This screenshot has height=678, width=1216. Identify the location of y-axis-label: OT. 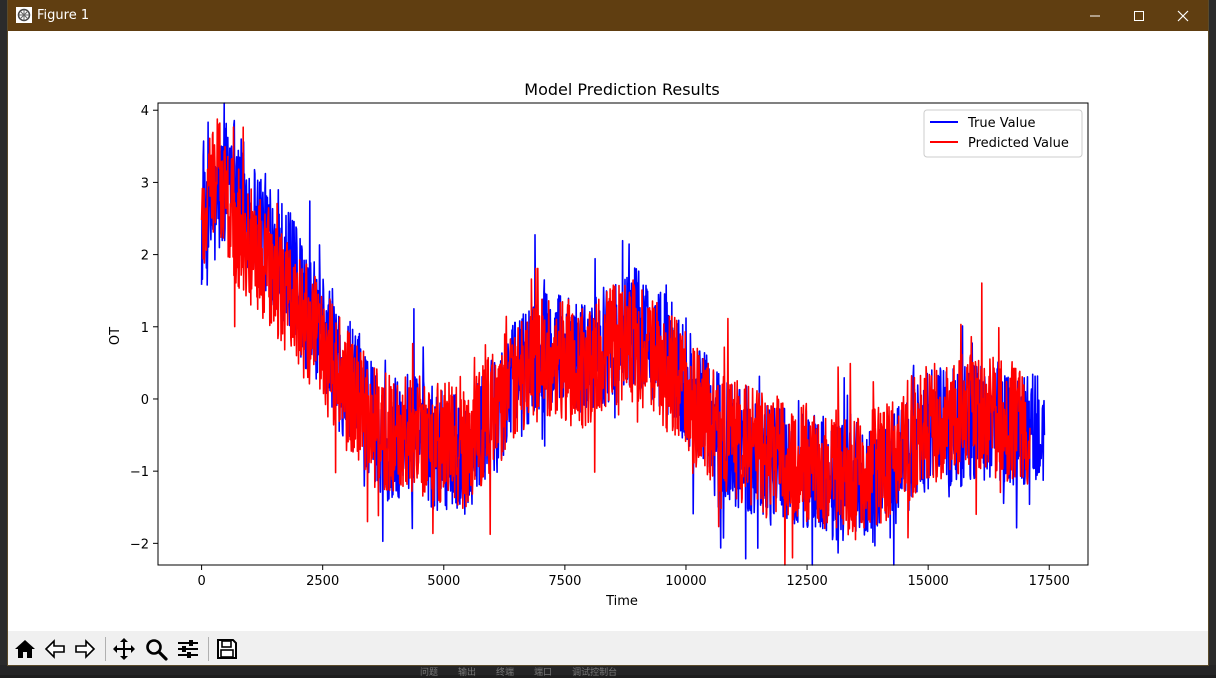
(115, 336).